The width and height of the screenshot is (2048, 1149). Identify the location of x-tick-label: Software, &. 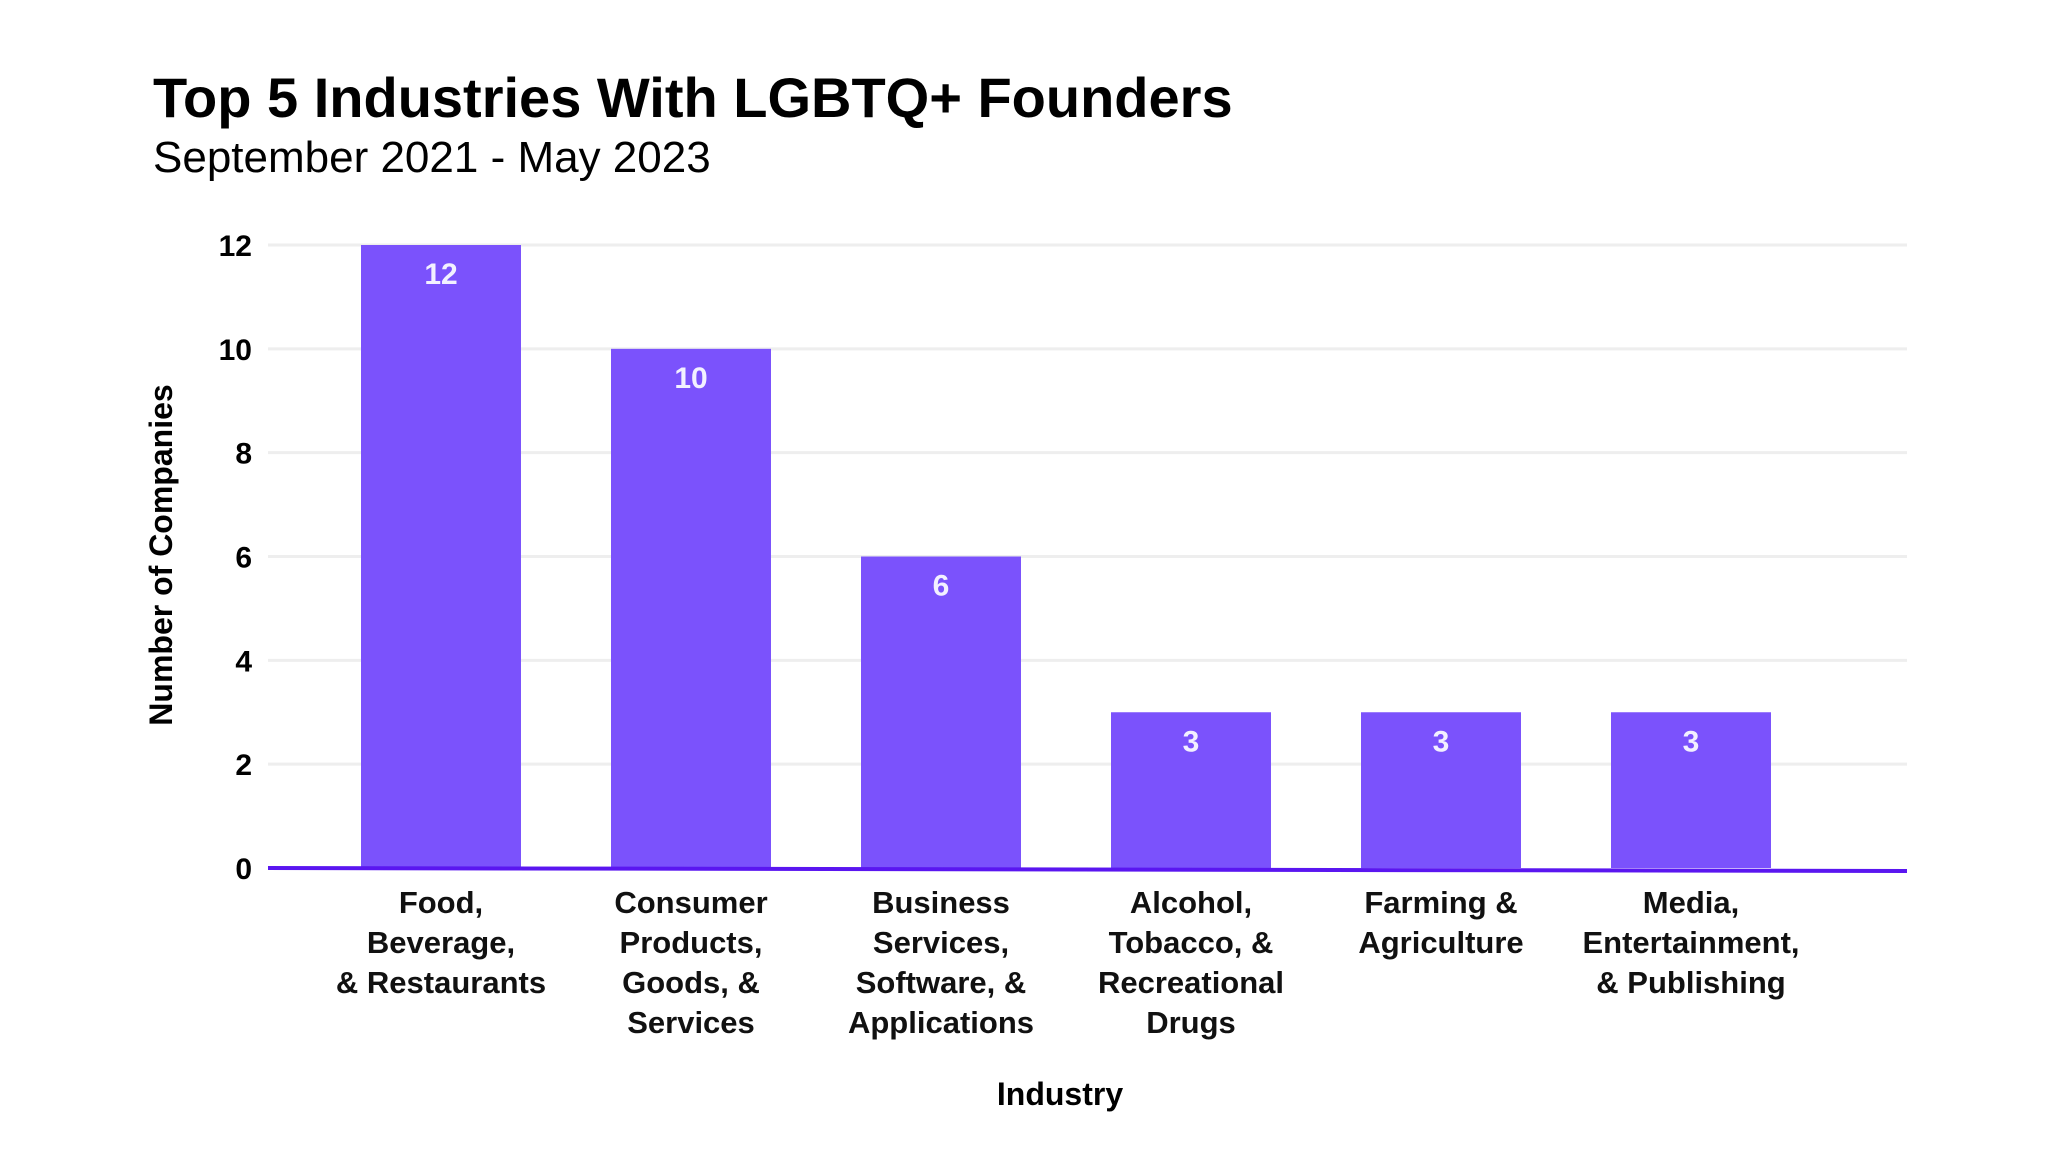
(941, 982).